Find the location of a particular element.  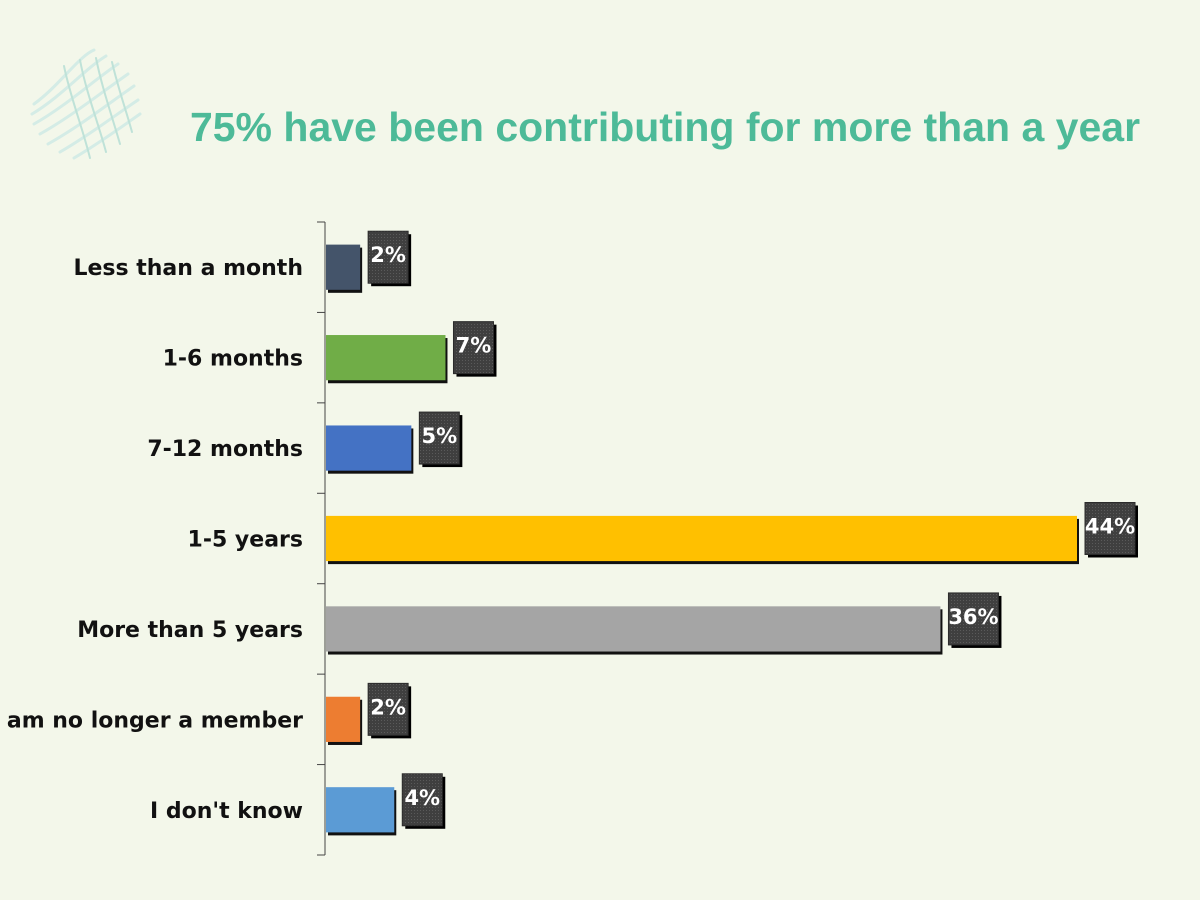

y-axis is located at coordinates (321, 538).